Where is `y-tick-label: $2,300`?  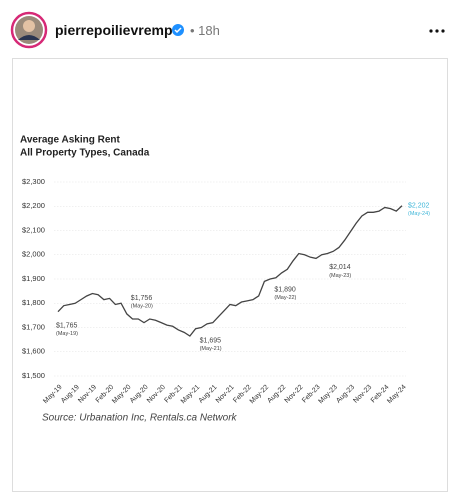
y-tick-label: $2,300 is located at coordinates (33, 181).